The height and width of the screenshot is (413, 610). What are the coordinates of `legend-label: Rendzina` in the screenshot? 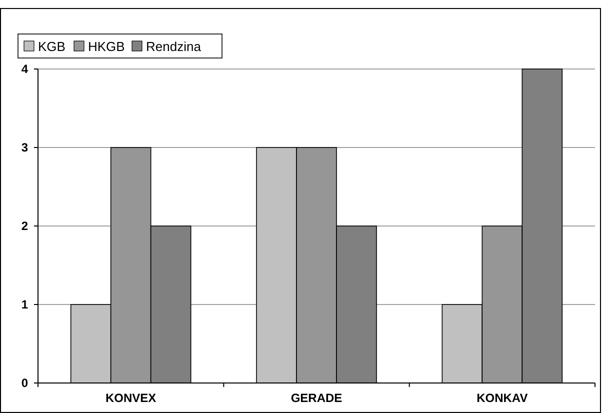 It's located at (174, 46).